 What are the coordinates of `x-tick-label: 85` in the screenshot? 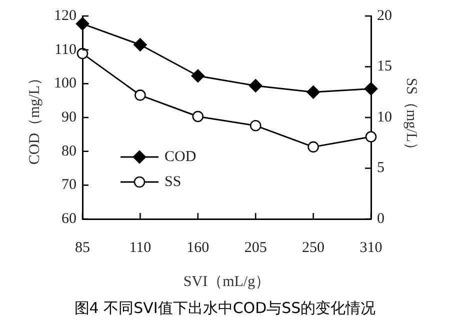 It's located at (82, 248).